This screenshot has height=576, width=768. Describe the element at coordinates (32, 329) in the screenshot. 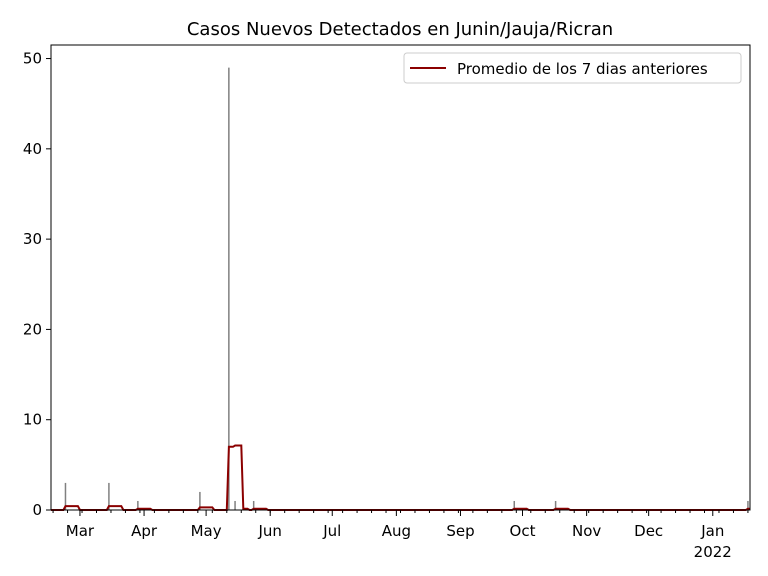

I see `y-tick-label: 20` at that location.